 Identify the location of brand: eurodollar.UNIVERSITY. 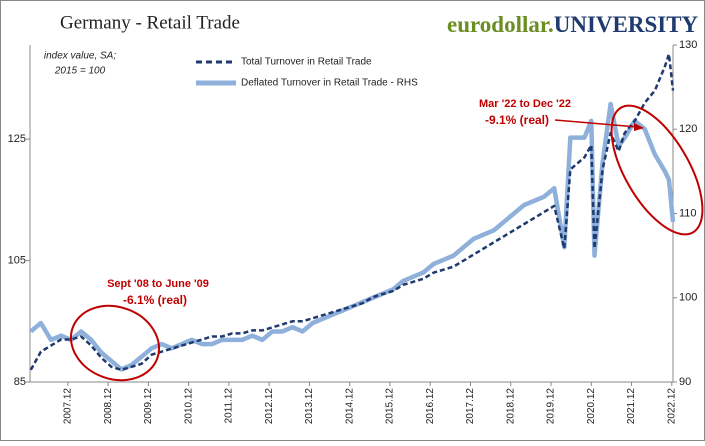
(573, 24).